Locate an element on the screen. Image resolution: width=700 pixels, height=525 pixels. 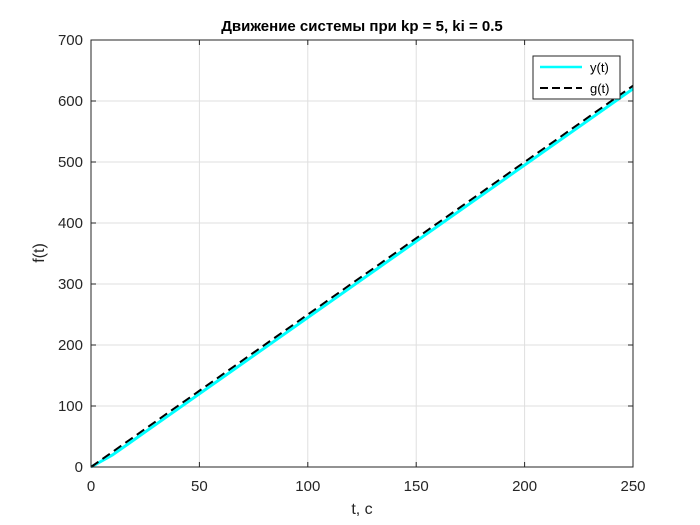
legend: y(t) g(t) is located at coordinates (576, 77).